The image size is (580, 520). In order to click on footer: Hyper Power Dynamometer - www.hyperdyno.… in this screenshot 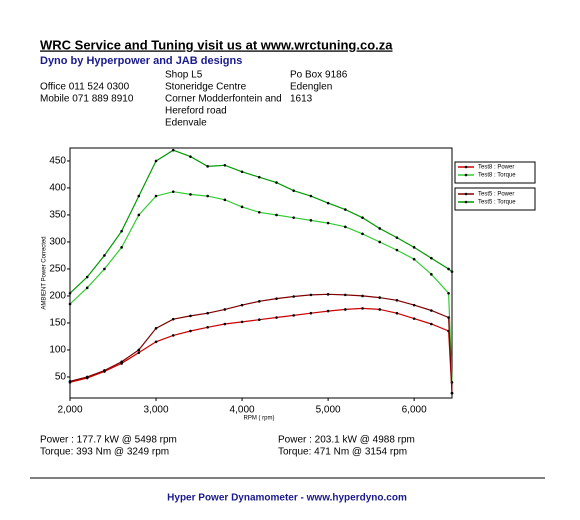, I will do `click(287, 498)`.